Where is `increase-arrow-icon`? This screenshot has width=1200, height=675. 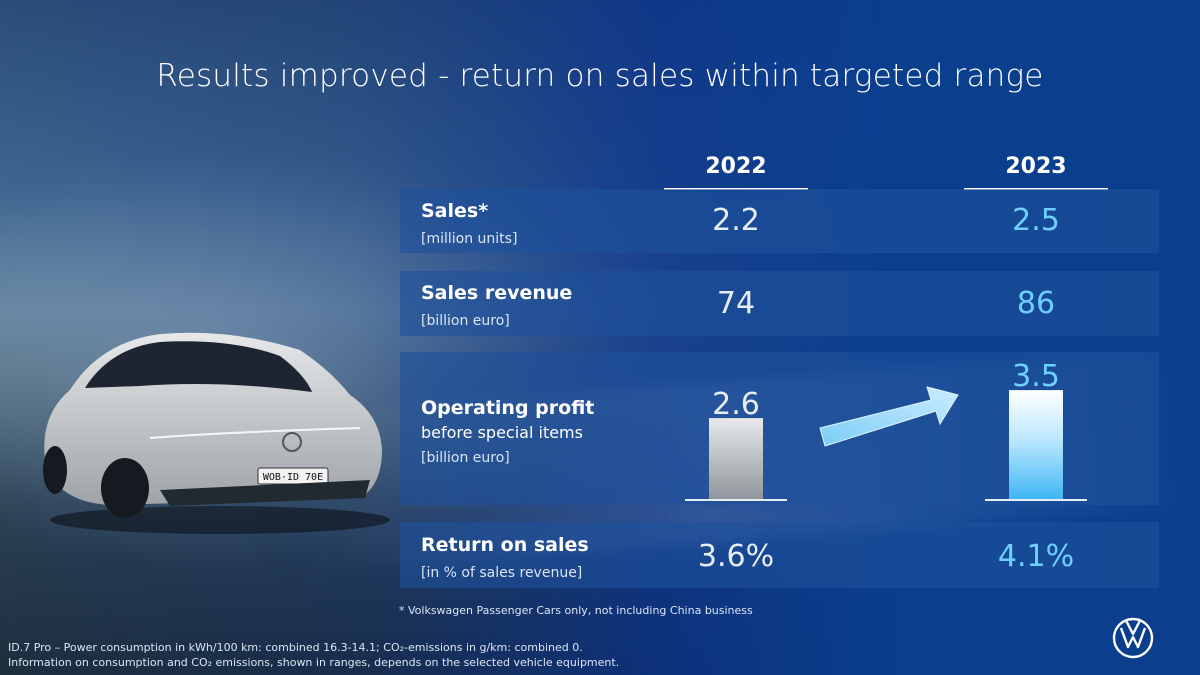
increase-arrow-icon is located at coordinates (889, 416).